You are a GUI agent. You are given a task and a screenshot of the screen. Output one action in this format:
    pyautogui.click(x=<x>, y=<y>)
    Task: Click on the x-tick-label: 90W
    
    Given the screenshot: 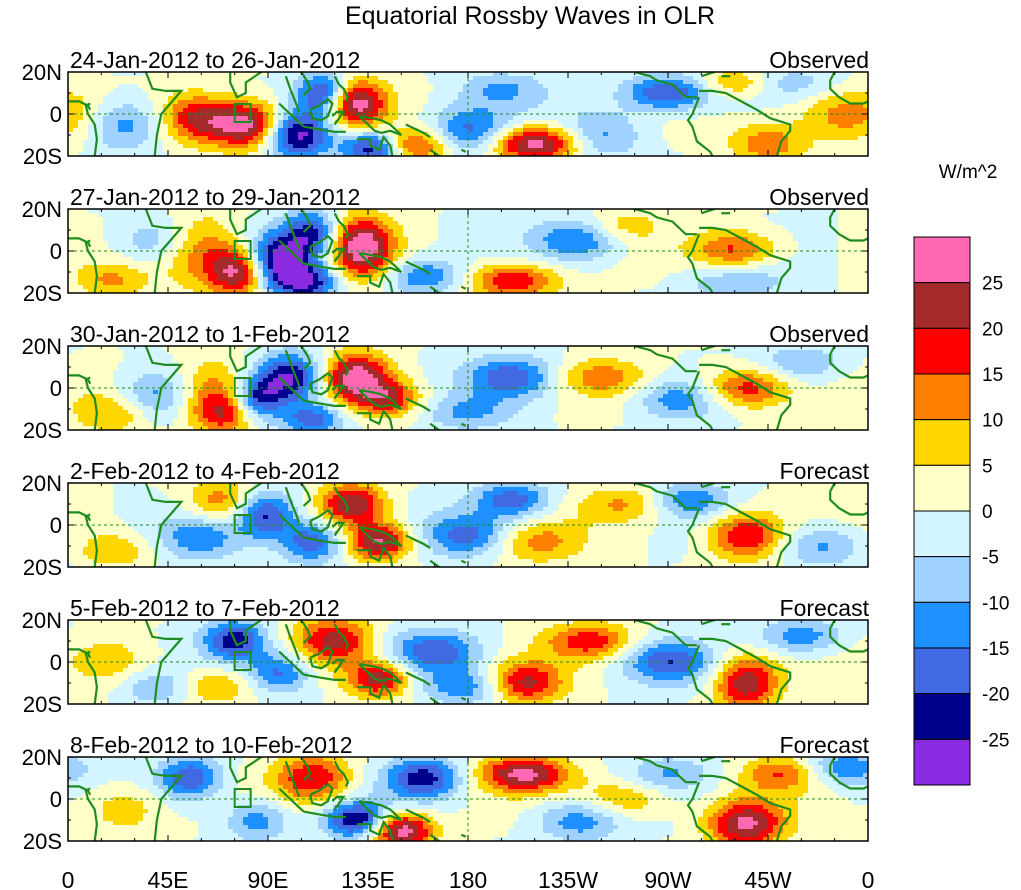 What is the action you would take?
    pyautogui.click(x=668, y=878)
    